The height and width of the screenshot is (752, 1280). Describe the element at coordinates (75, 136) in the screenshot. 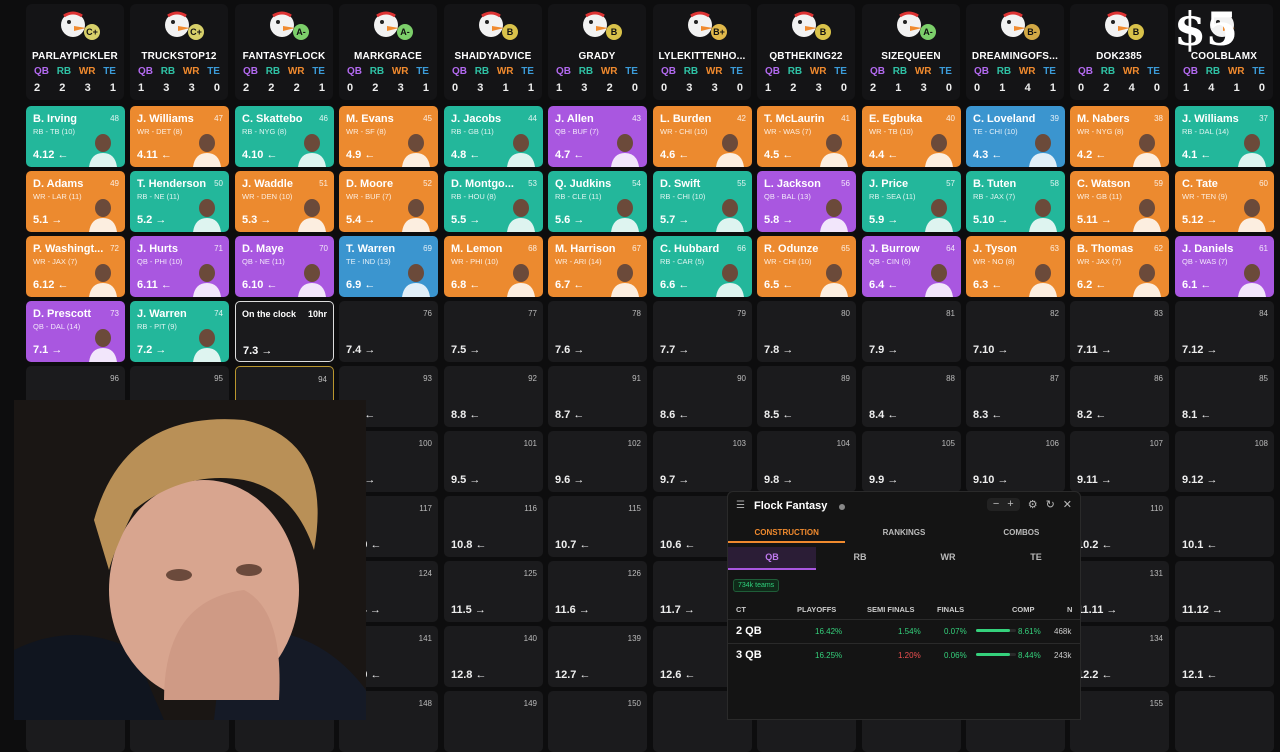

I see `player-pick-card: B. Irving RB - TB (10) 48 4.12 ←` at that location.